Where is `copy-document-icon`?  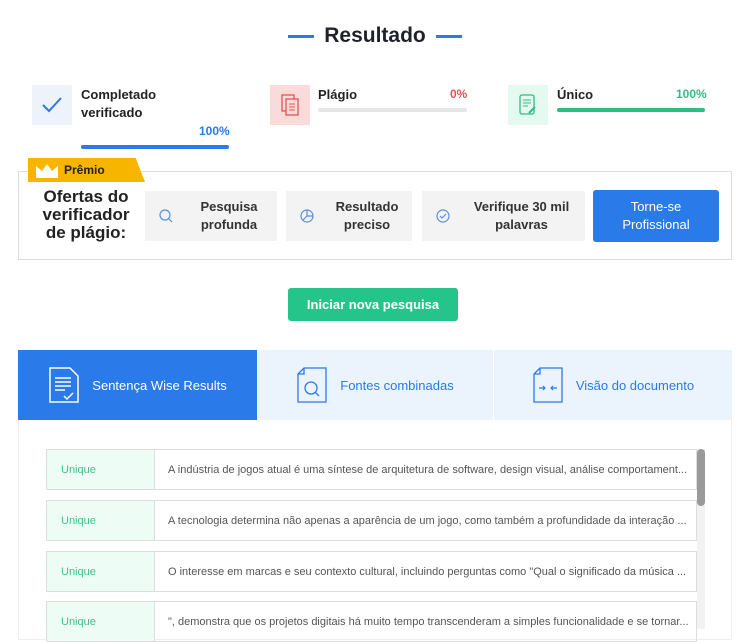
copy-document-icon is located at coordinates (290, 105).